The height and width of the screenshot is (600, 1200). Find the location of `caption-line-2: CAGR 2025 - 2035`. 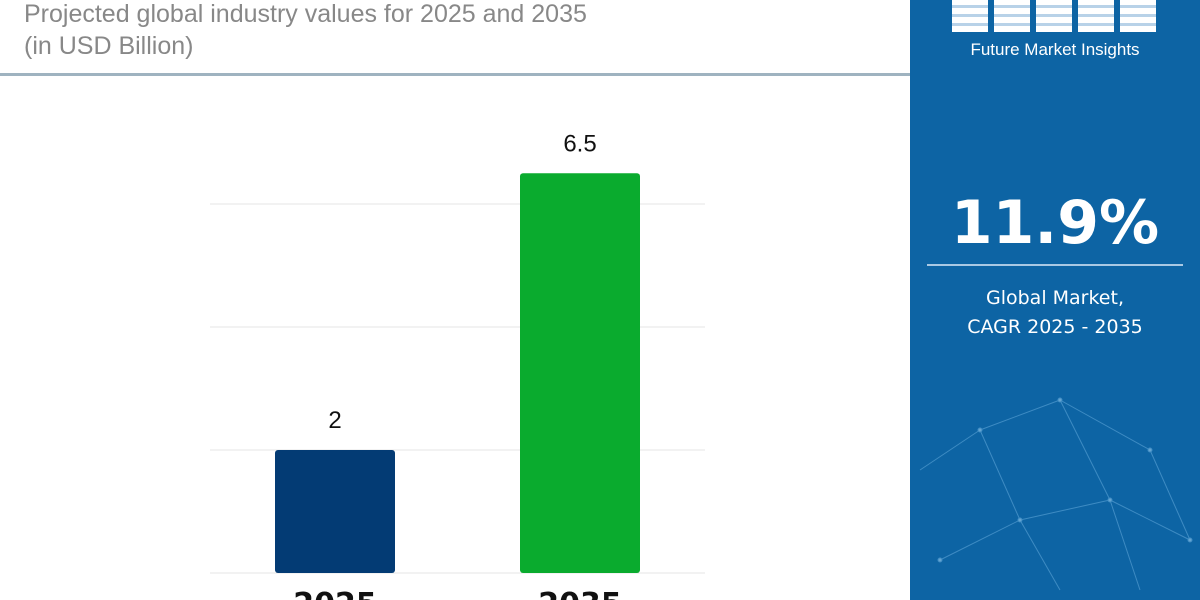

caption-line-2: CAGR 2025 - 2035 is located at coordinates (1055, 327).